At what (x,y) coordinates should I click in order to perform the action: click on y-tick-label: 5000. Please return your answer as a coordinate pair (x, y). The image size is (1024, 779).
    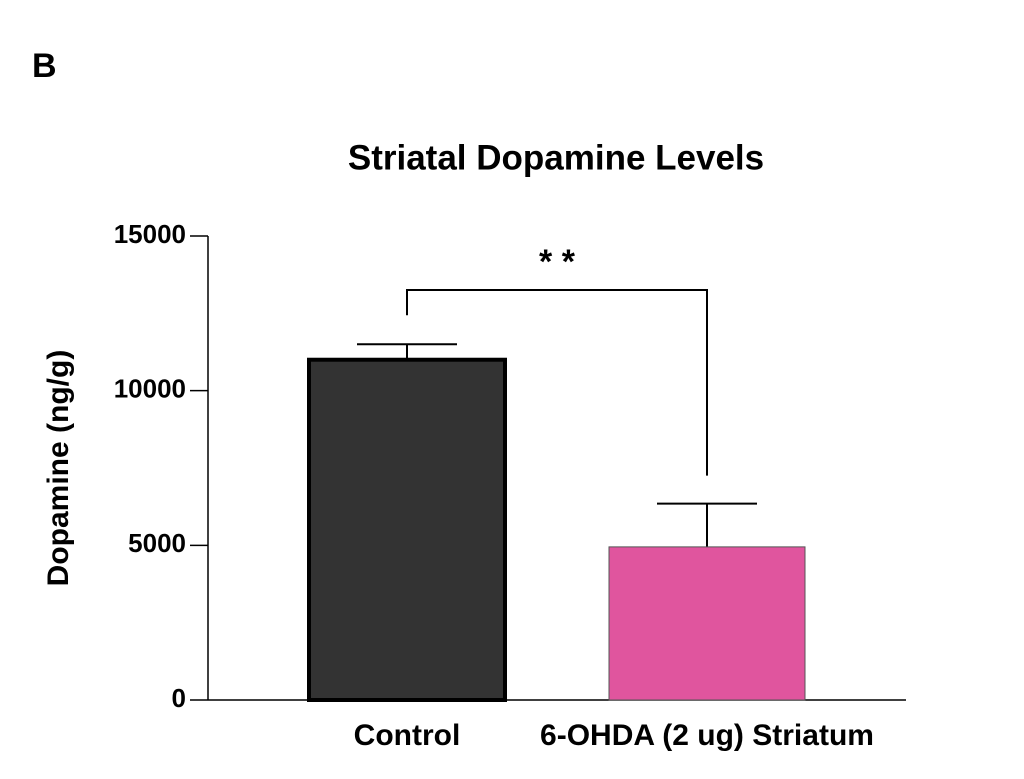
    Looking at the image, I should click on (157, 543).